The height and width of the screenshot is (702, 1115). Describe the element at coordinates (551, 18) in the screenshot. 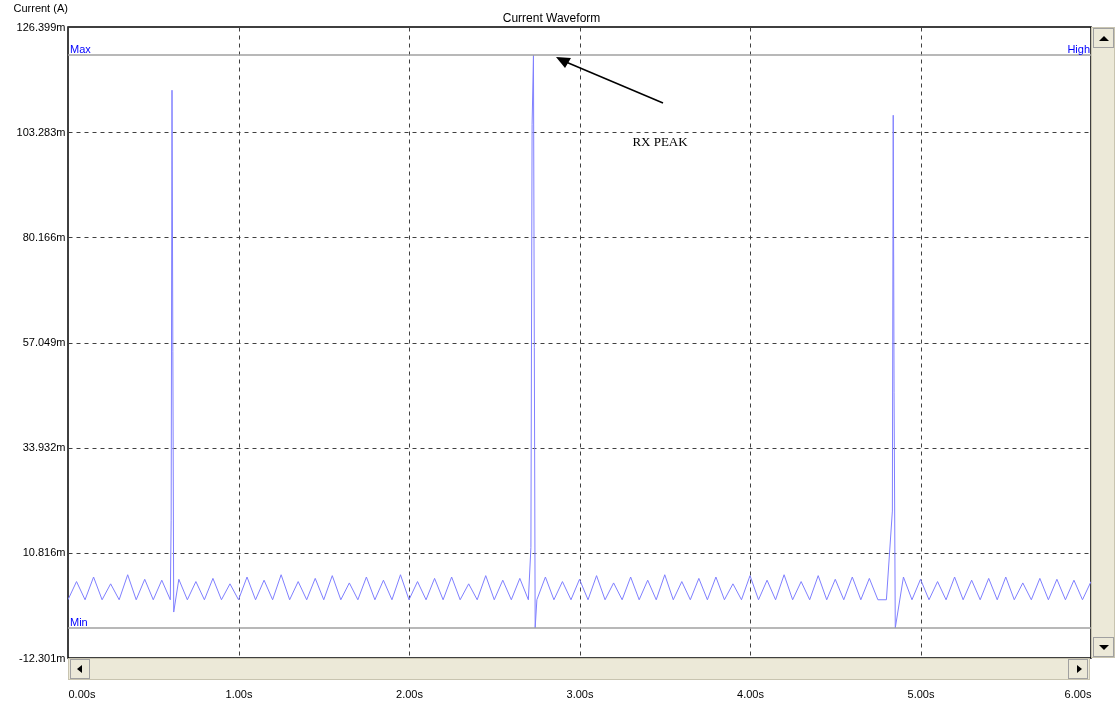

I see `chart-title: Current Waveform` at that location.